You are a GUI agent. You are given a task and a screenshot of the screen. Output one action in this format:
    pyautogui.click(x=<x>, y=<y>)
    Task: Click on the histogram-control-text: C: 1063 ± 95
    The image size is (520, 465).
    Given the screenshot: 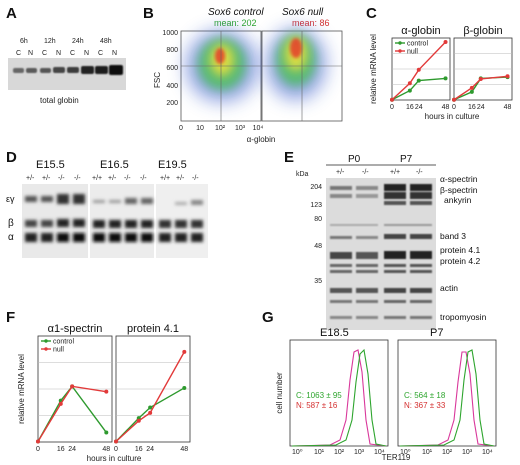 What is the action you would take?
    pyautogui.click(x=319, y=395)
    